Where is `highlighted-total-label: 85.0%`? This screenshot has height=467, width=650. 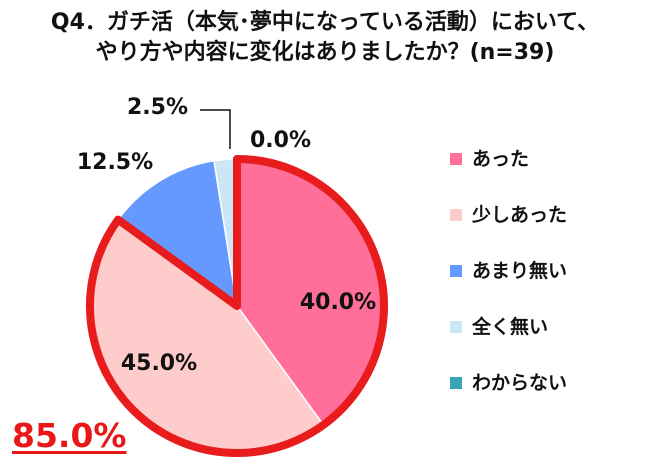
highlighted-total-label: 85.0% is located at coordinates (69, 435).